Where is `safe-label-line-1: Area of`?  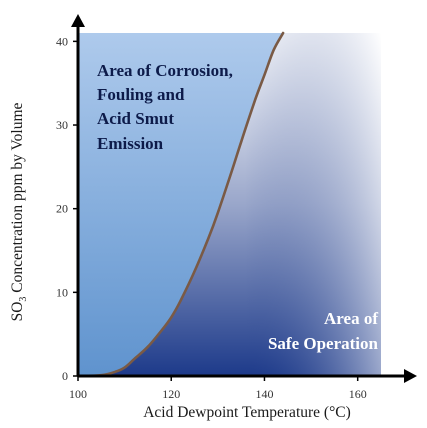
safe-label-line-1: Area of is located at coordinates (351, 318).